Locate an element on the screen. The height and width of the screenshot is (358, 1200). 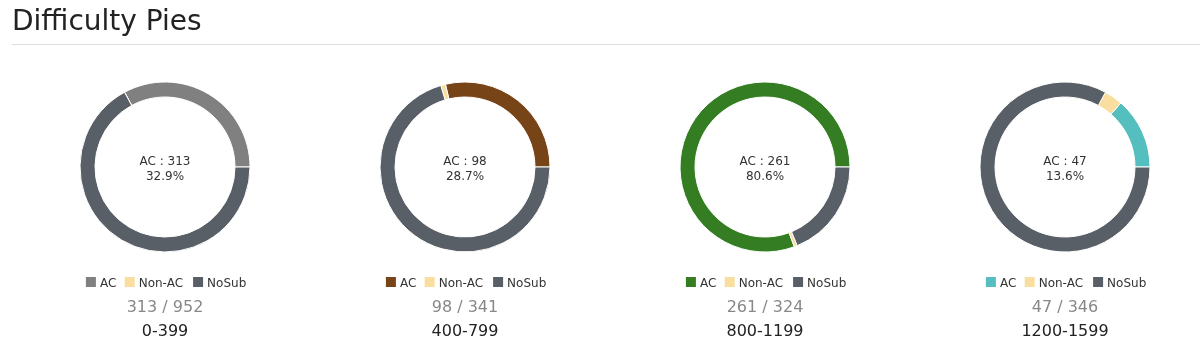
text: 261 / 324 is located at coordinates (765, 306).